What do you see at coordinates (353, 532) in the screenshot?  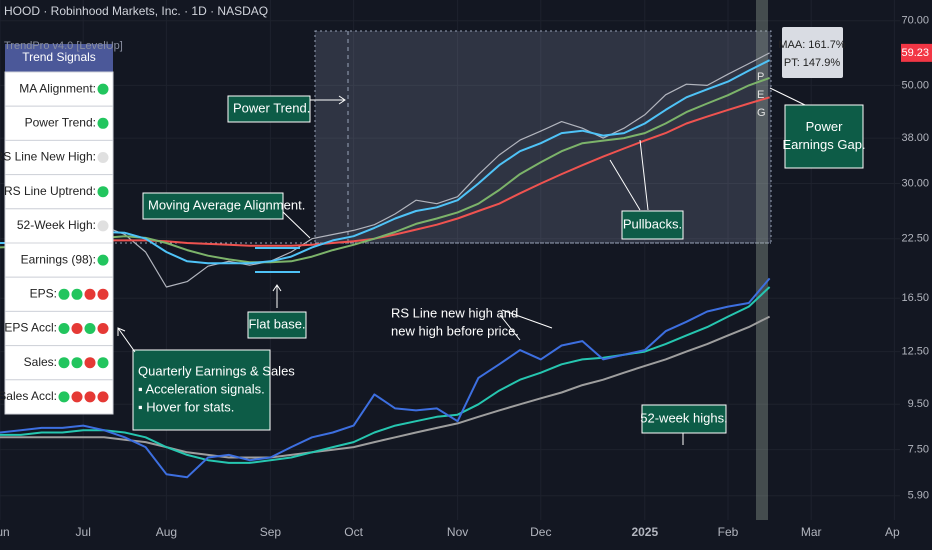 I see `x-tick-label: Oct` at bounding box center [353, 532].